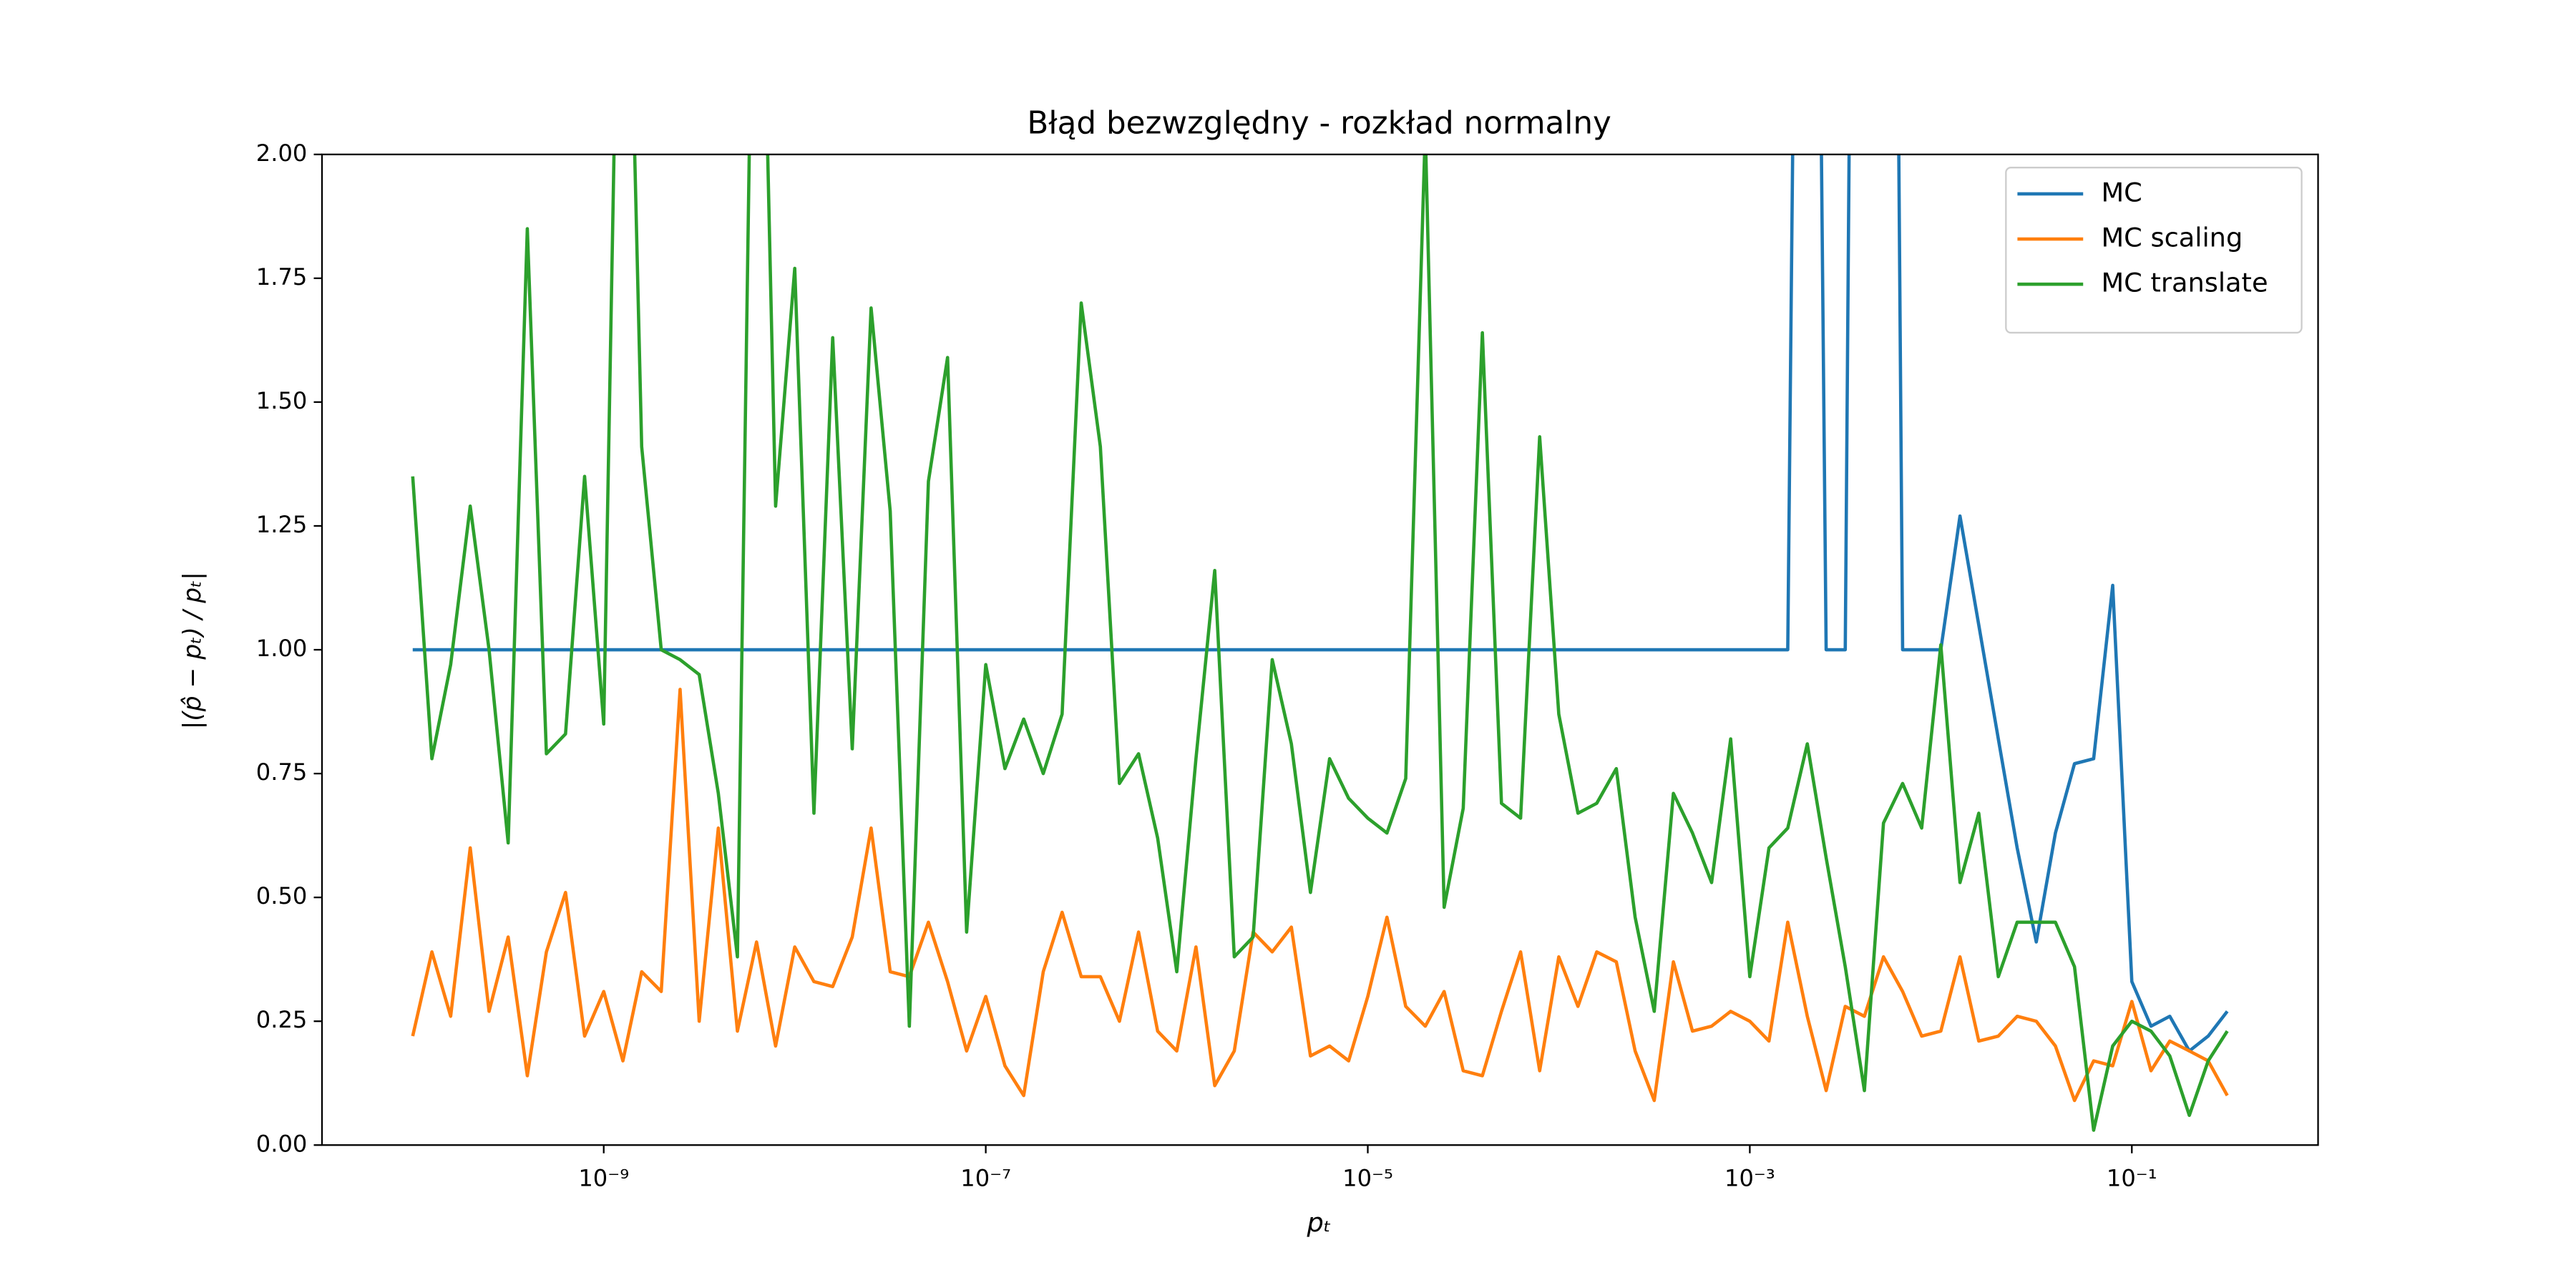 The height and width of the screenshot is (1288, 2576). What do you see at coordinates (282, 277) in the screenshot?
I see `y-tick-label: 1.75` at bounding box center [282, 277].